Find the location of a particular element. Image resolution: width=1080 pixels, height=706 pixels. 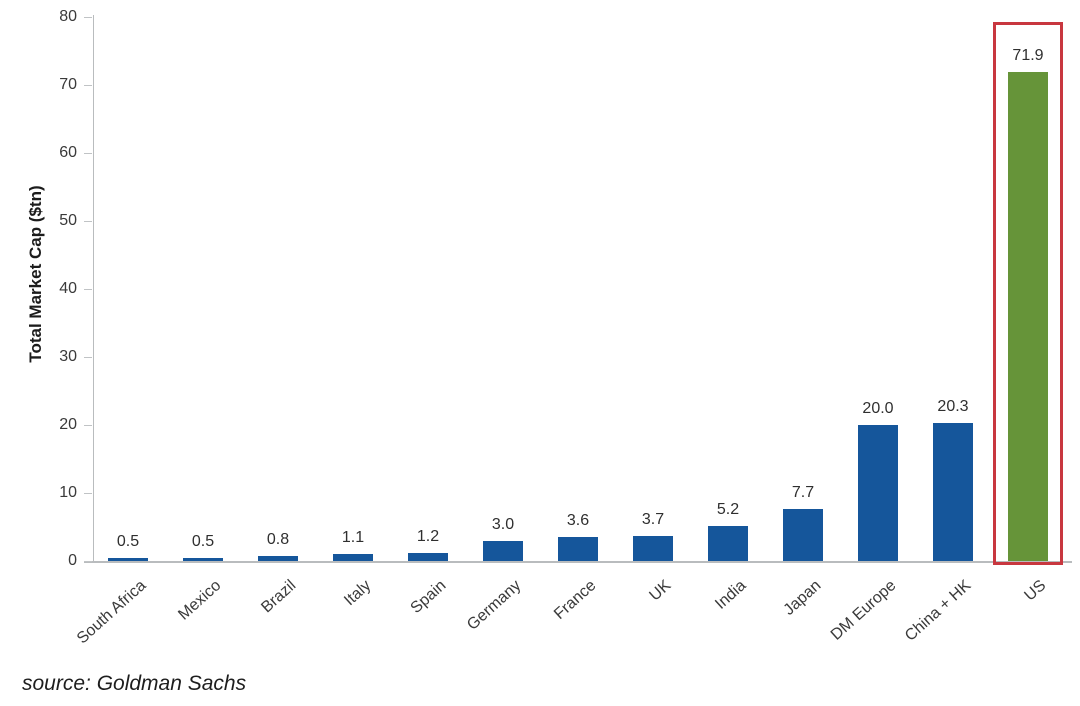

y-tick-label: 50 is located at coordinates (68, 220).